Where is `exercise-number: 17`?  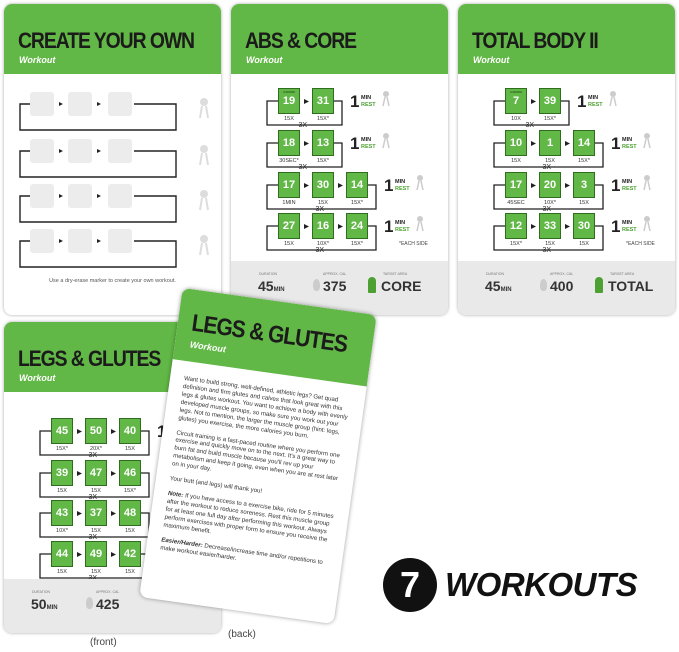
exercise-number: 17 is located at coordinates (516, 185).